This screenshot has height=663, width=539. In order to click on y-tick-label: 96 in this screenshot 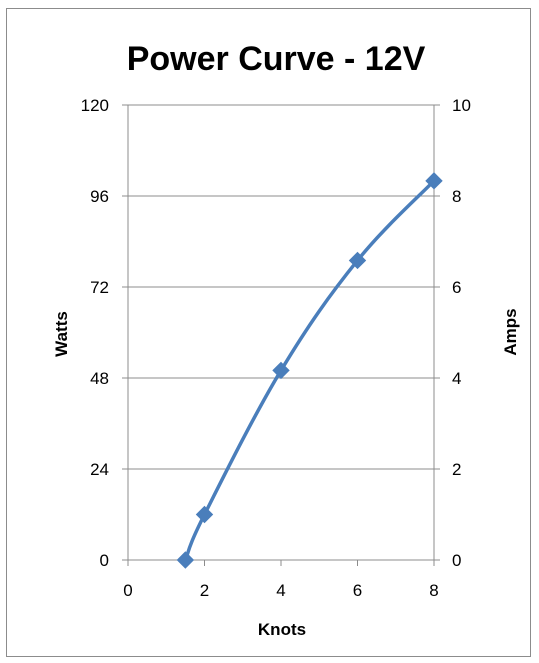, I will do `click(99, 196)`.